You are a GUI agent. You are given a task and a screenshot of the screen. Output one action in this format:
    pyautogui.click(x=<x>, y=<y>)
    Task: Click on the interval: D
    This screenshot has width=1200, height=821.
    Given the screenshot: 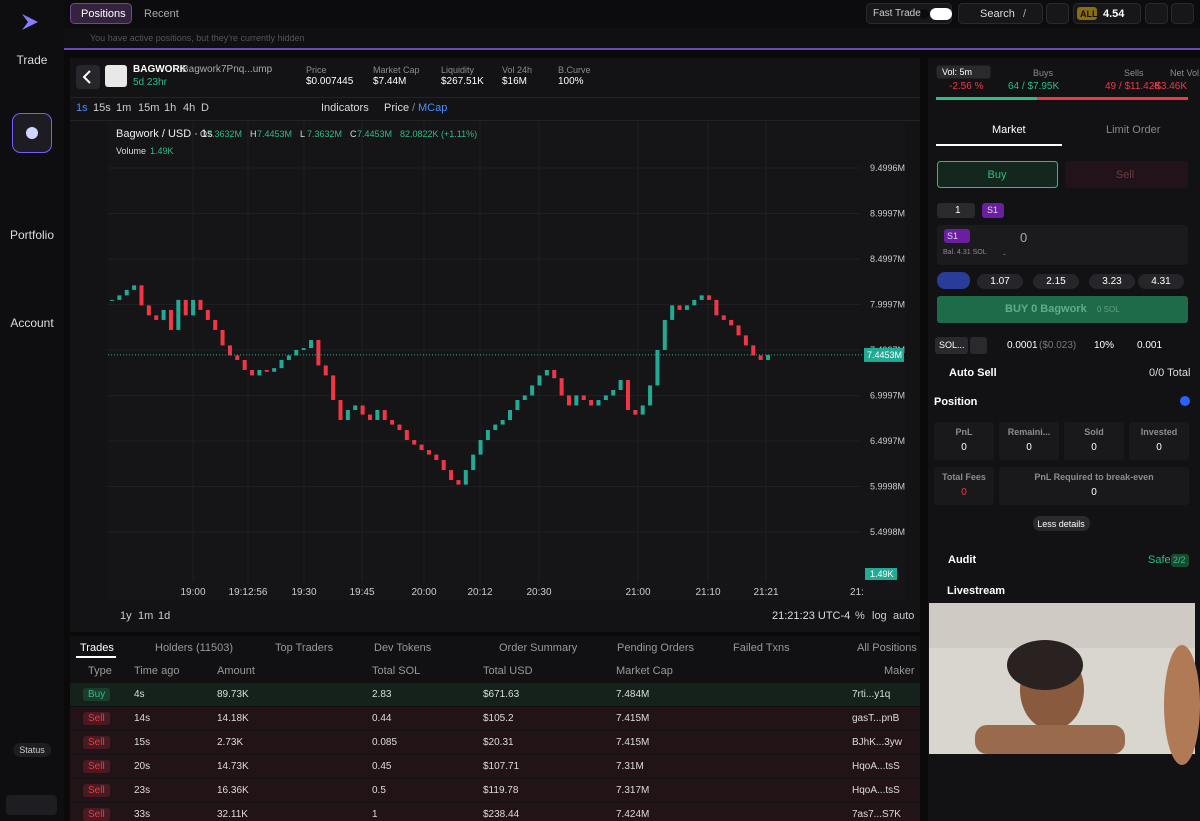 What is the action you would take?
    pyautogui.click(x=205, y=108)
    